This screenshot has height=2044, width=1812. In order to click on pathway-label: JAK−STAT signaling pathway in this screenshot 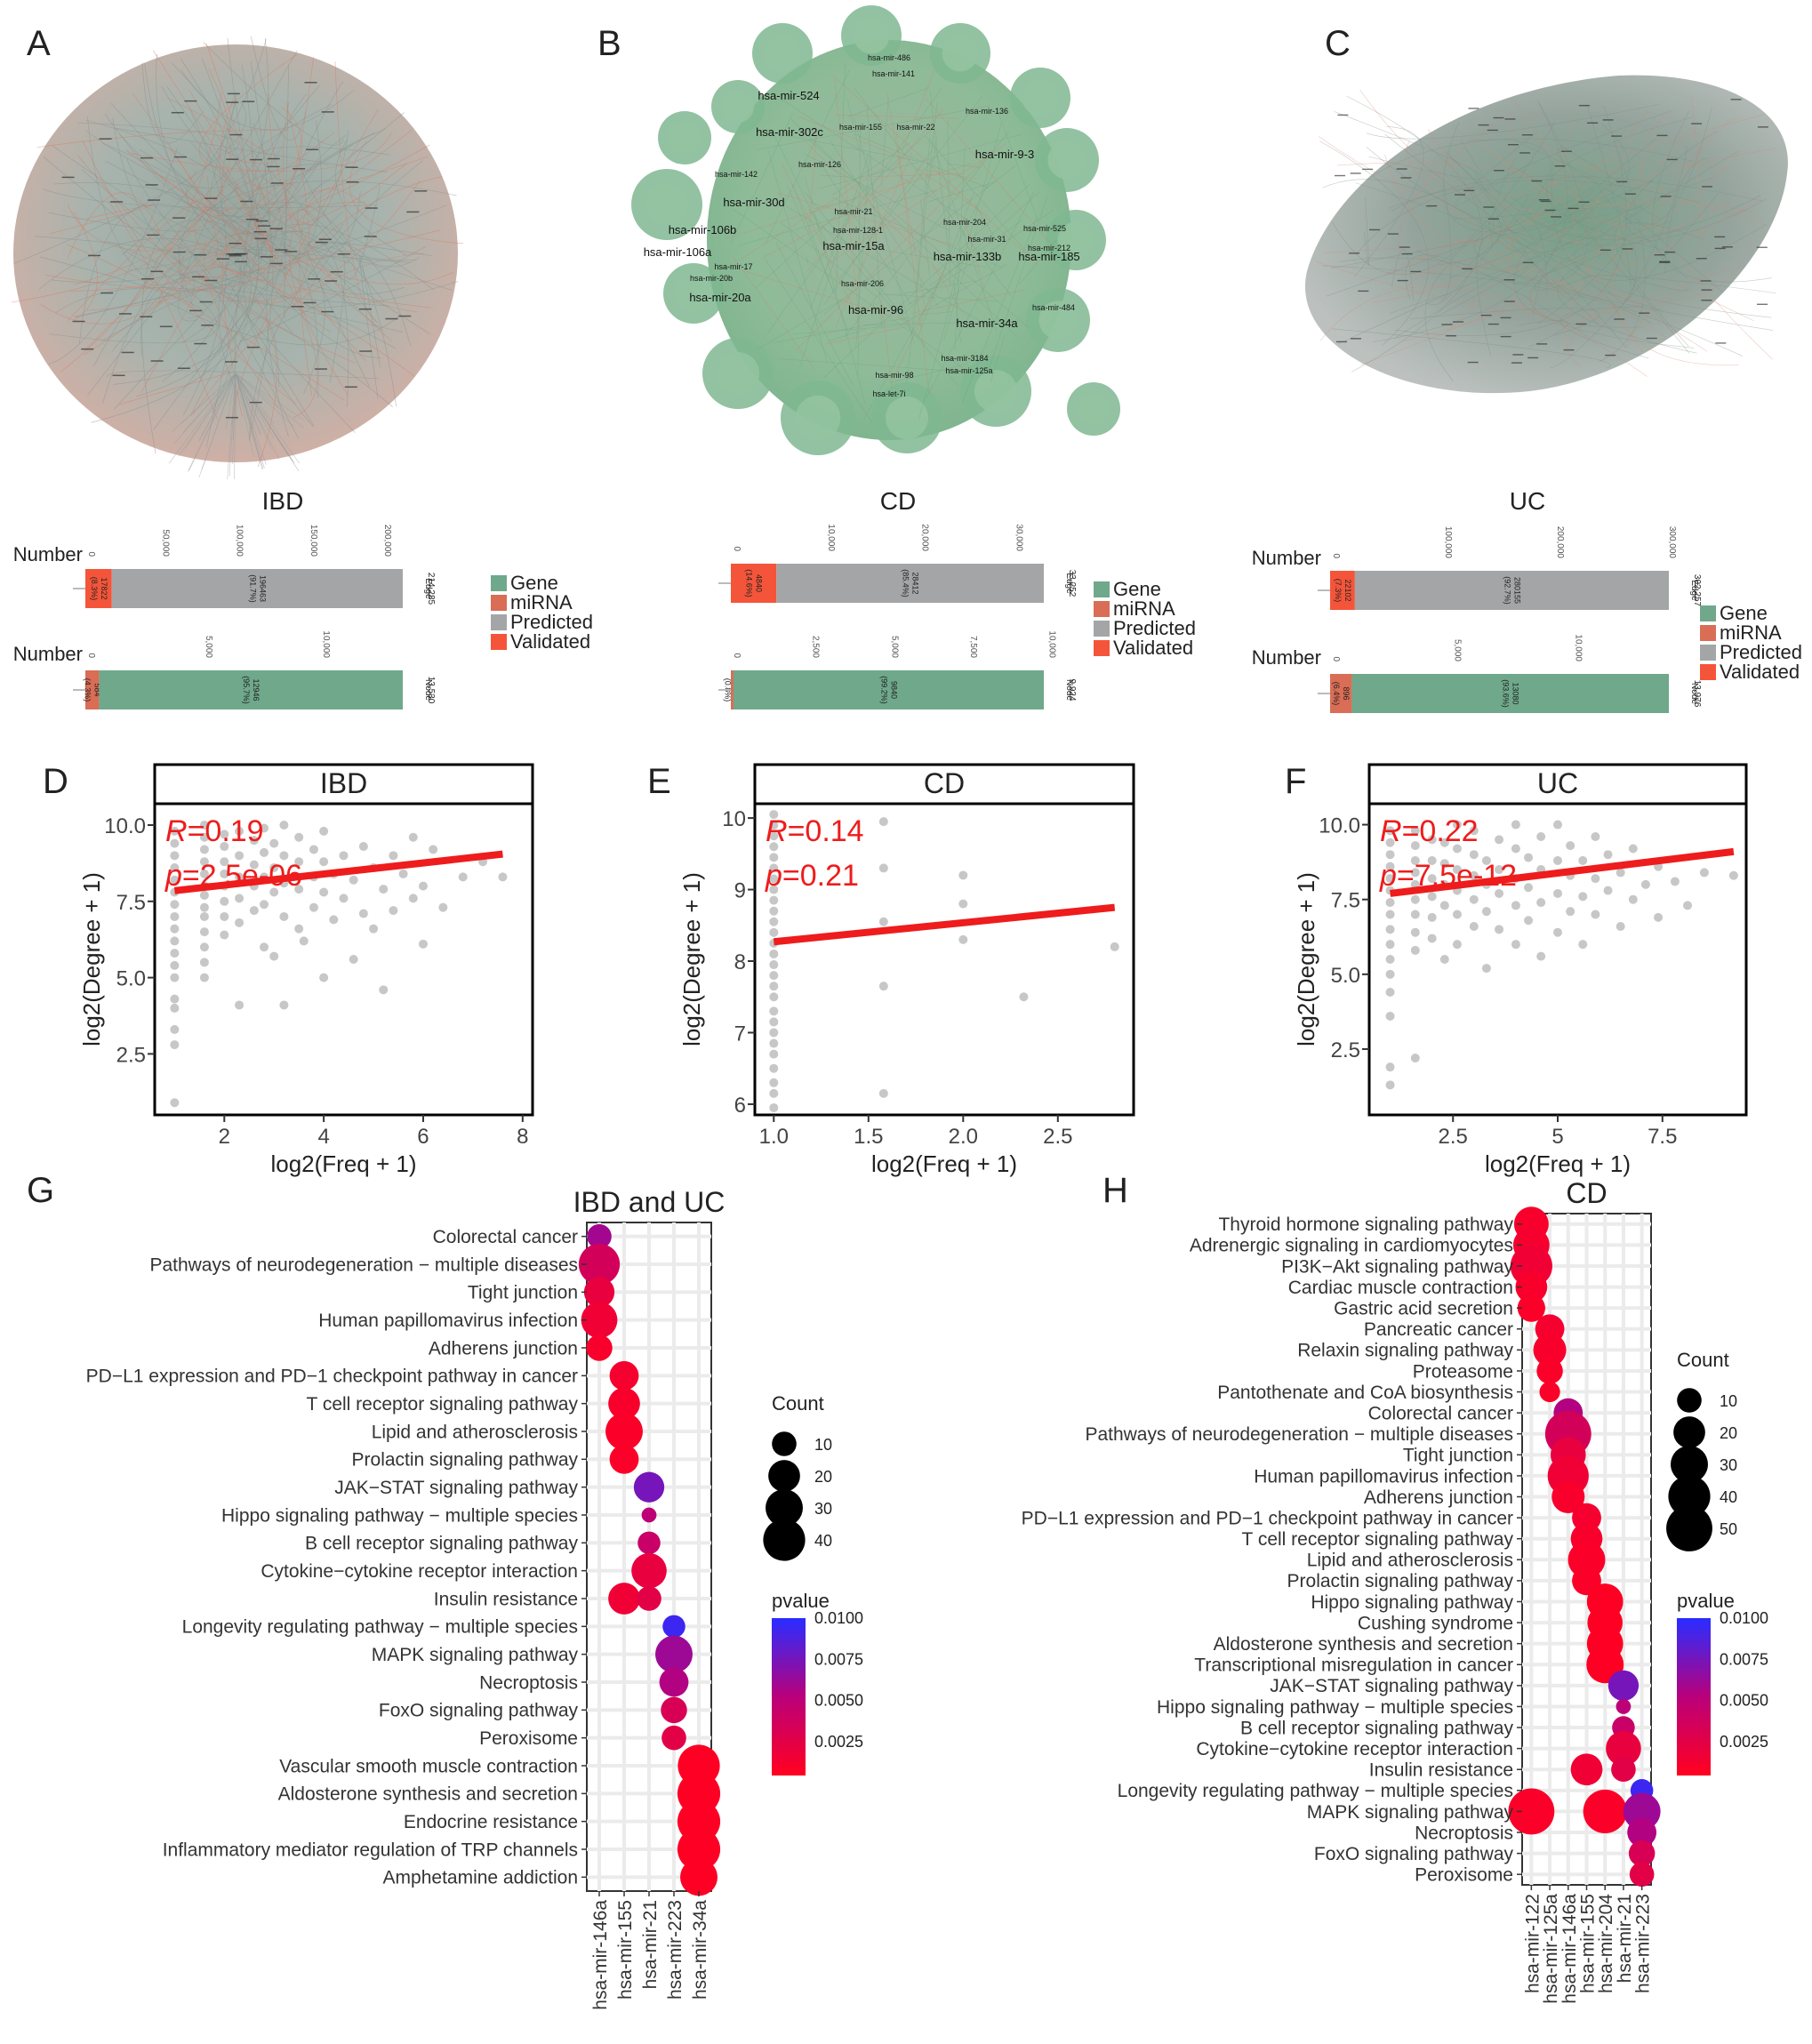, I will do `click(456, 1488)`.